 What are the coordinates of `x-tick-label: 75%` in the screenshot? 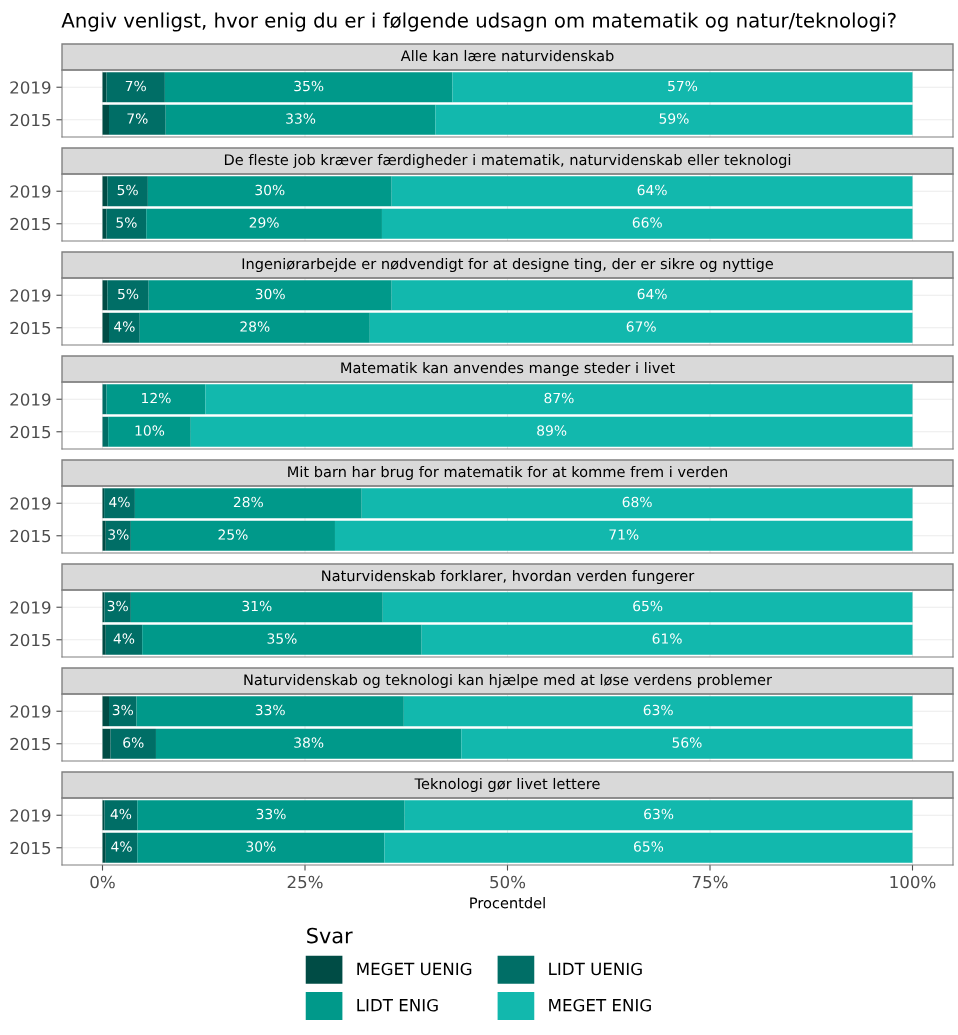 It's located at (710, 882).